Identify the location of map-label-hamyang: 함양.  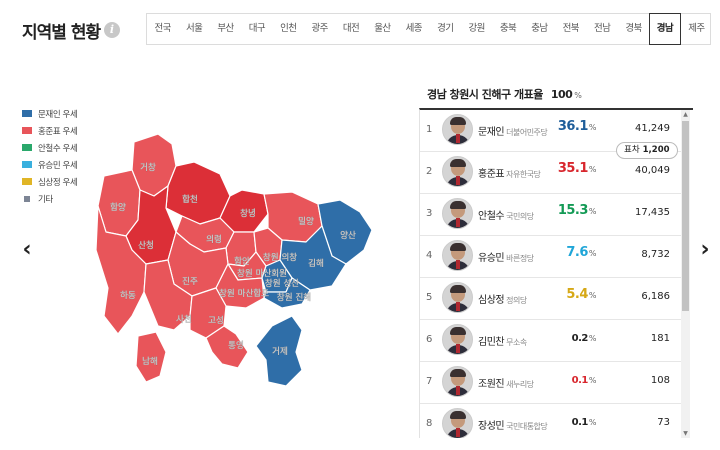
(118, 207).